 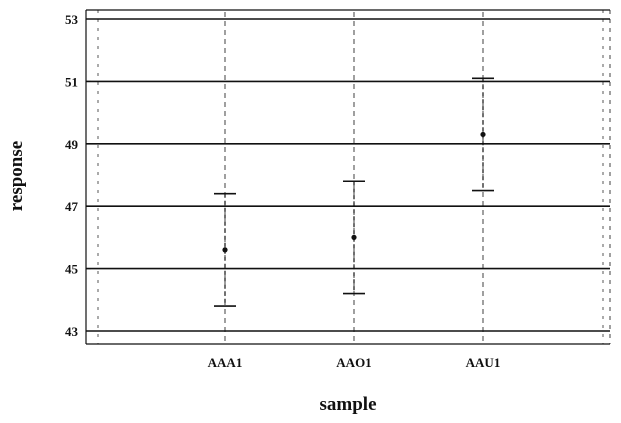 I want to click on y-tick-label-43: 43, so click(x=72, y=331).